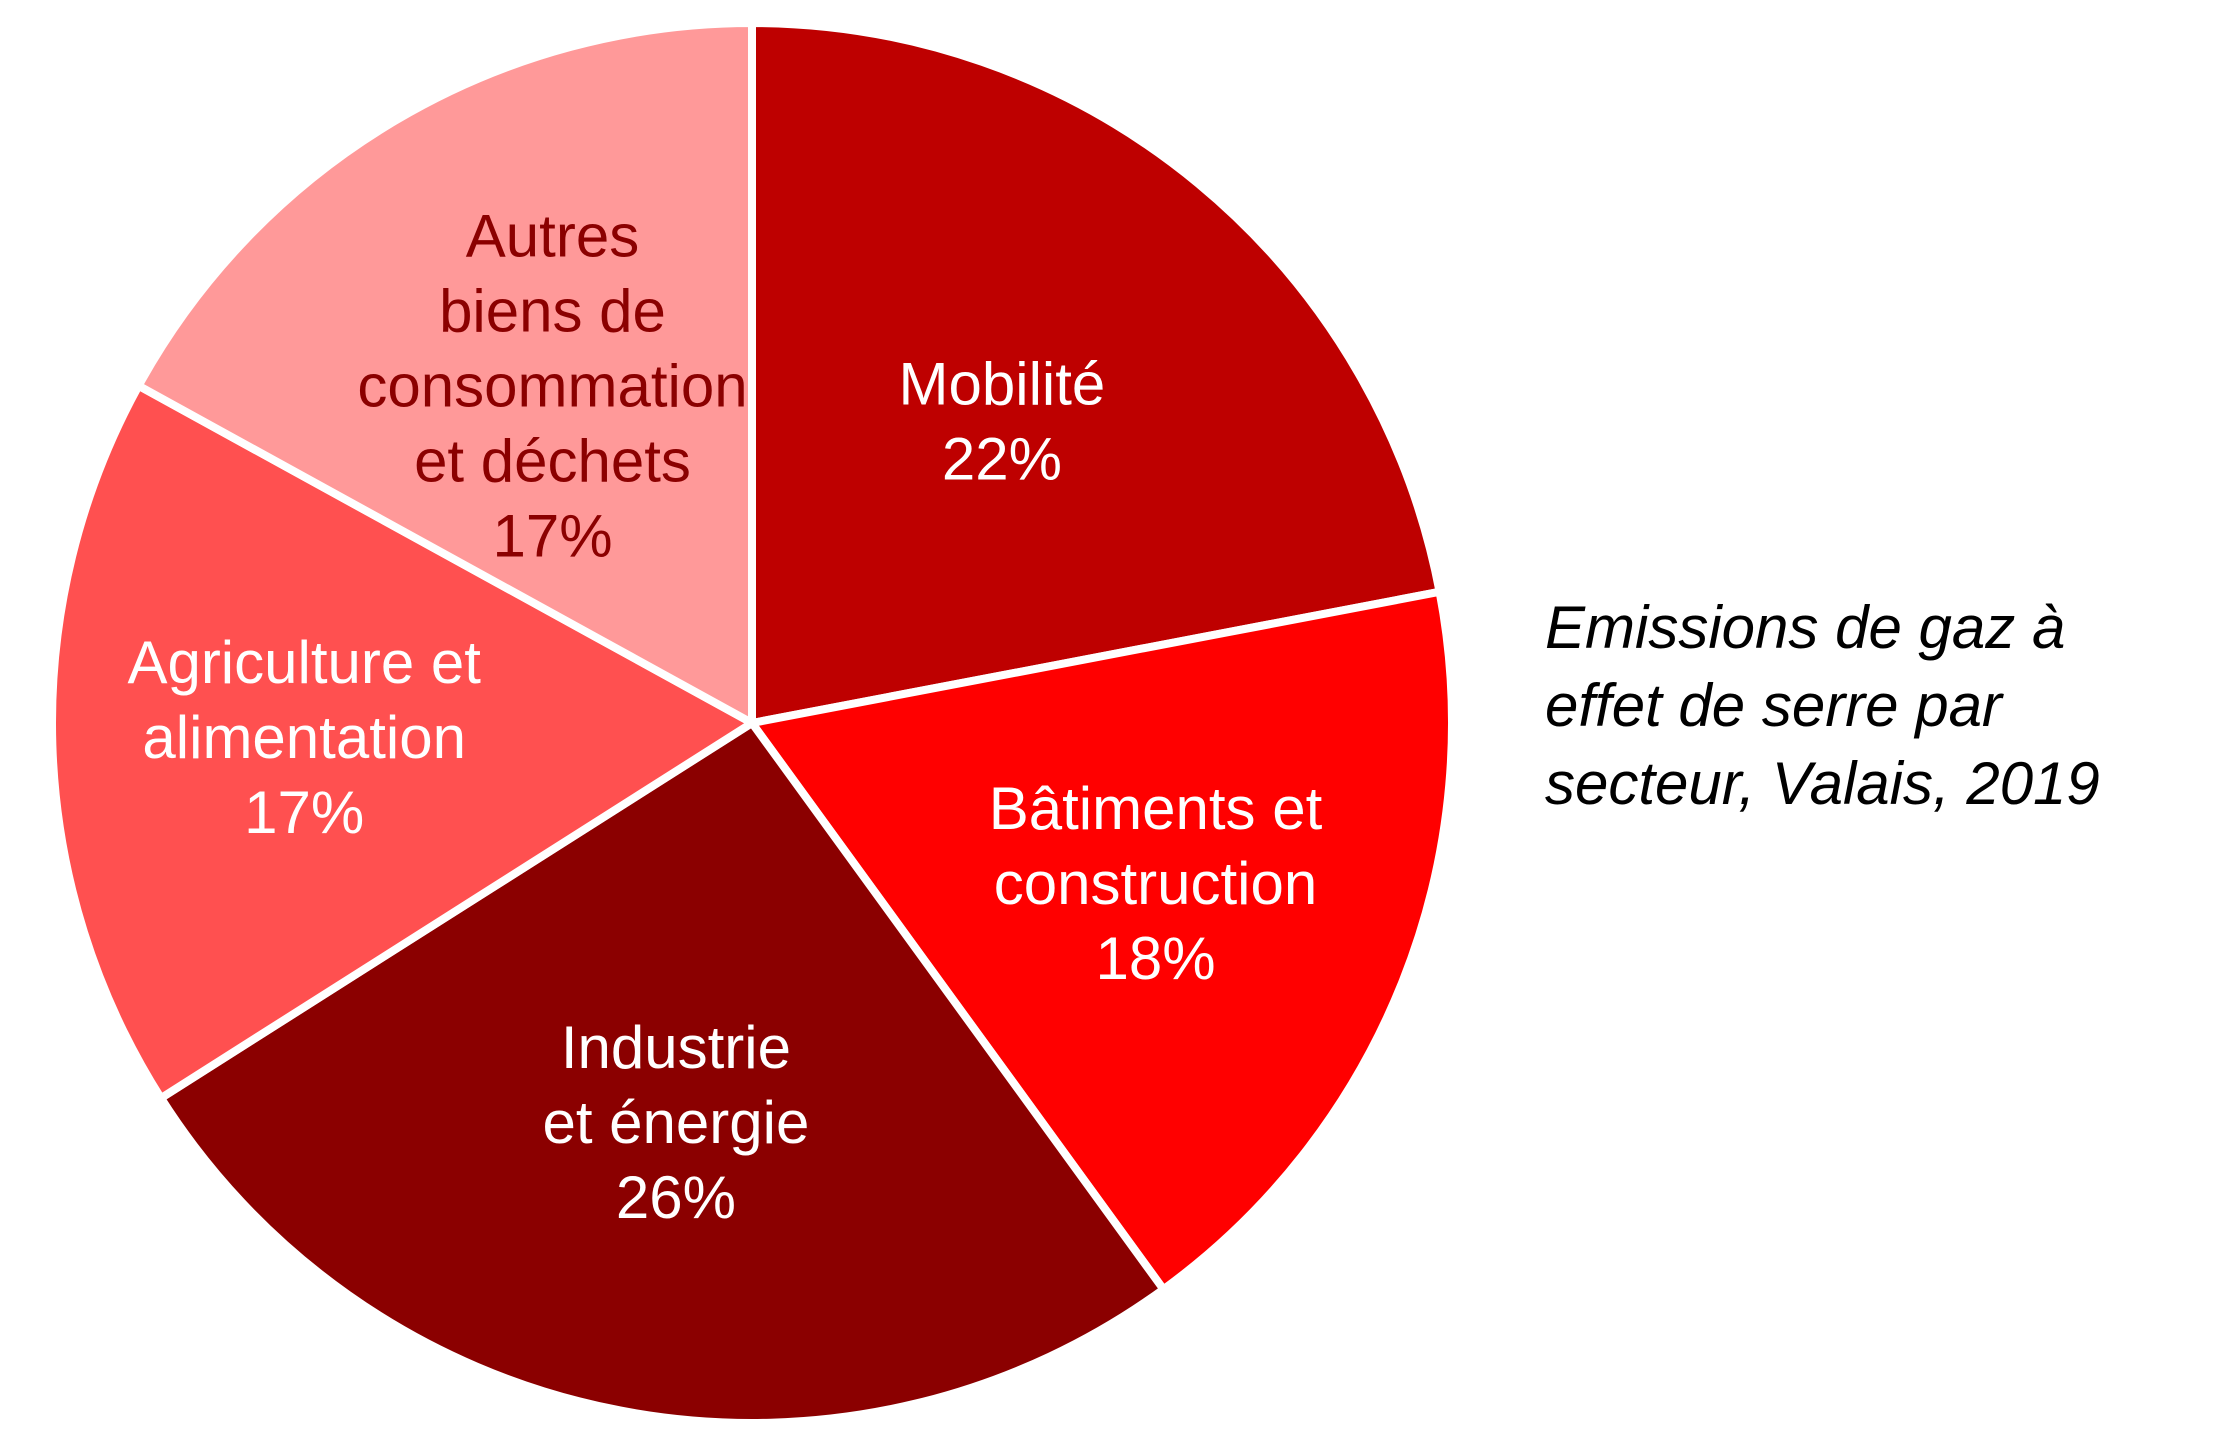 The width and height of the screenshot is (2215, 1441). Describe the element at coordinates (552, 311) in the screenshot. I see `slice-label-line: biens de` at that location.